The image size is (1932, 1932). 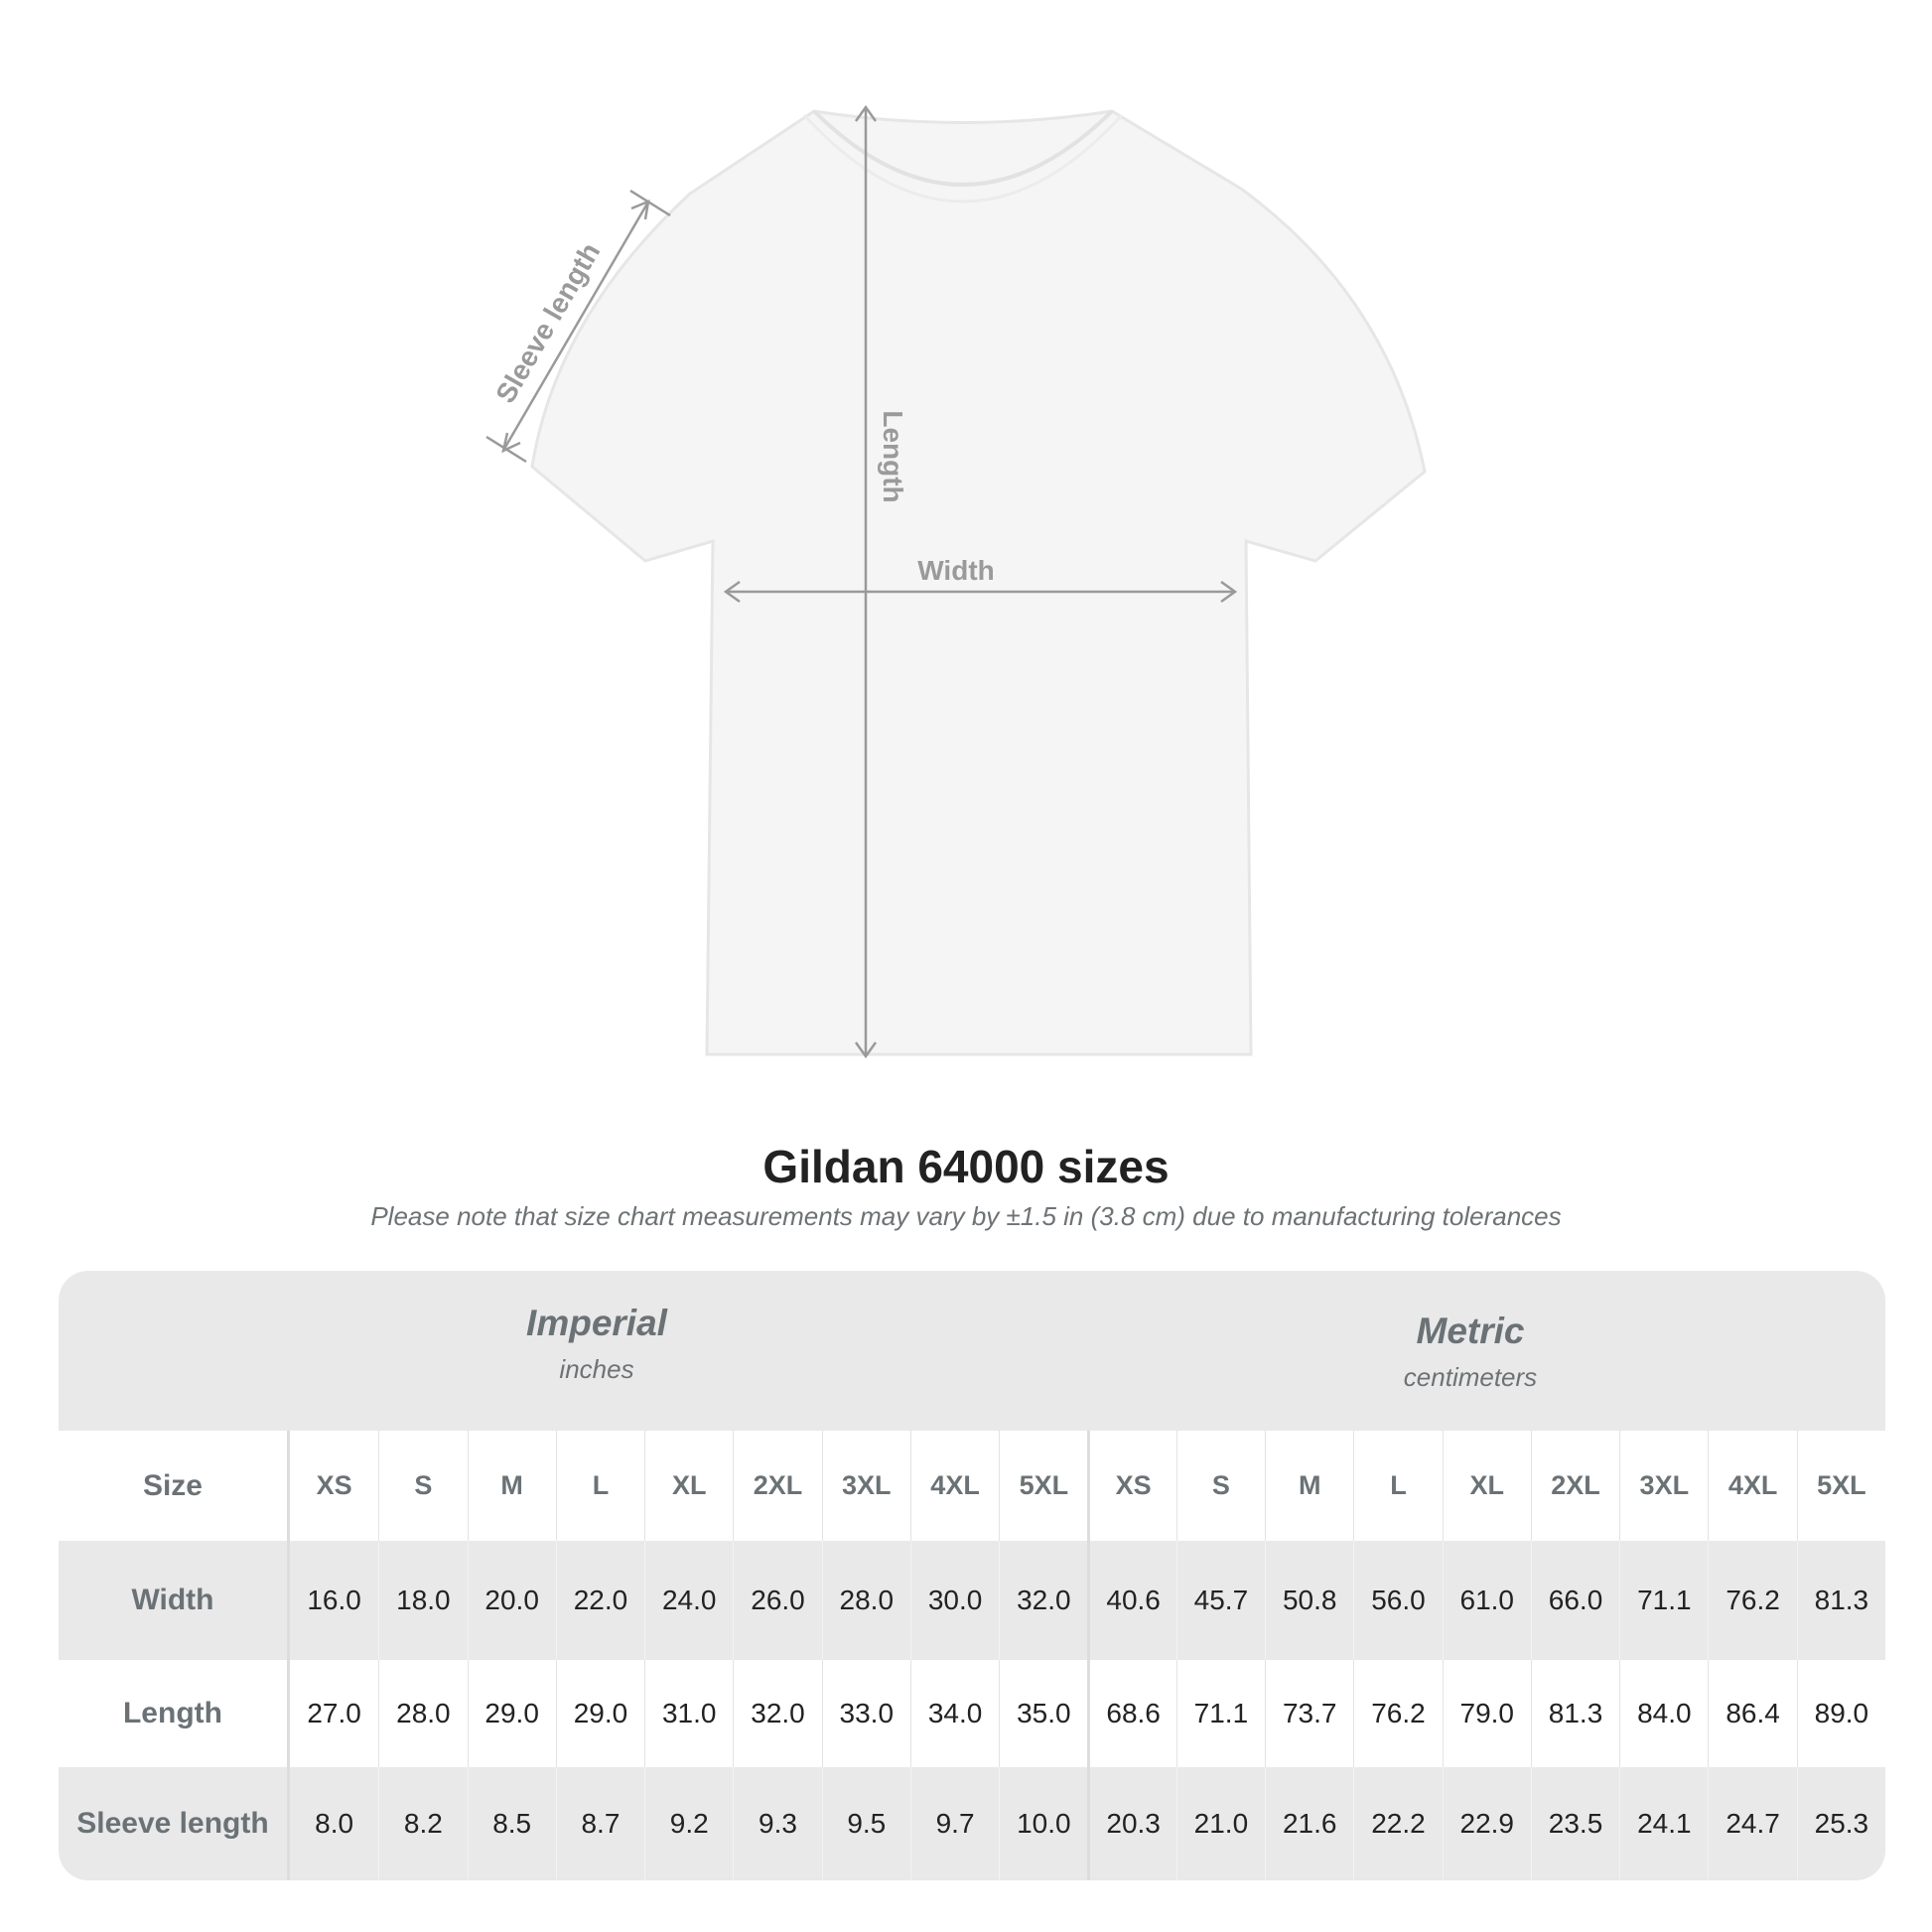 I want to click on table-cell: 16.0, so click(x=334, y=1600).